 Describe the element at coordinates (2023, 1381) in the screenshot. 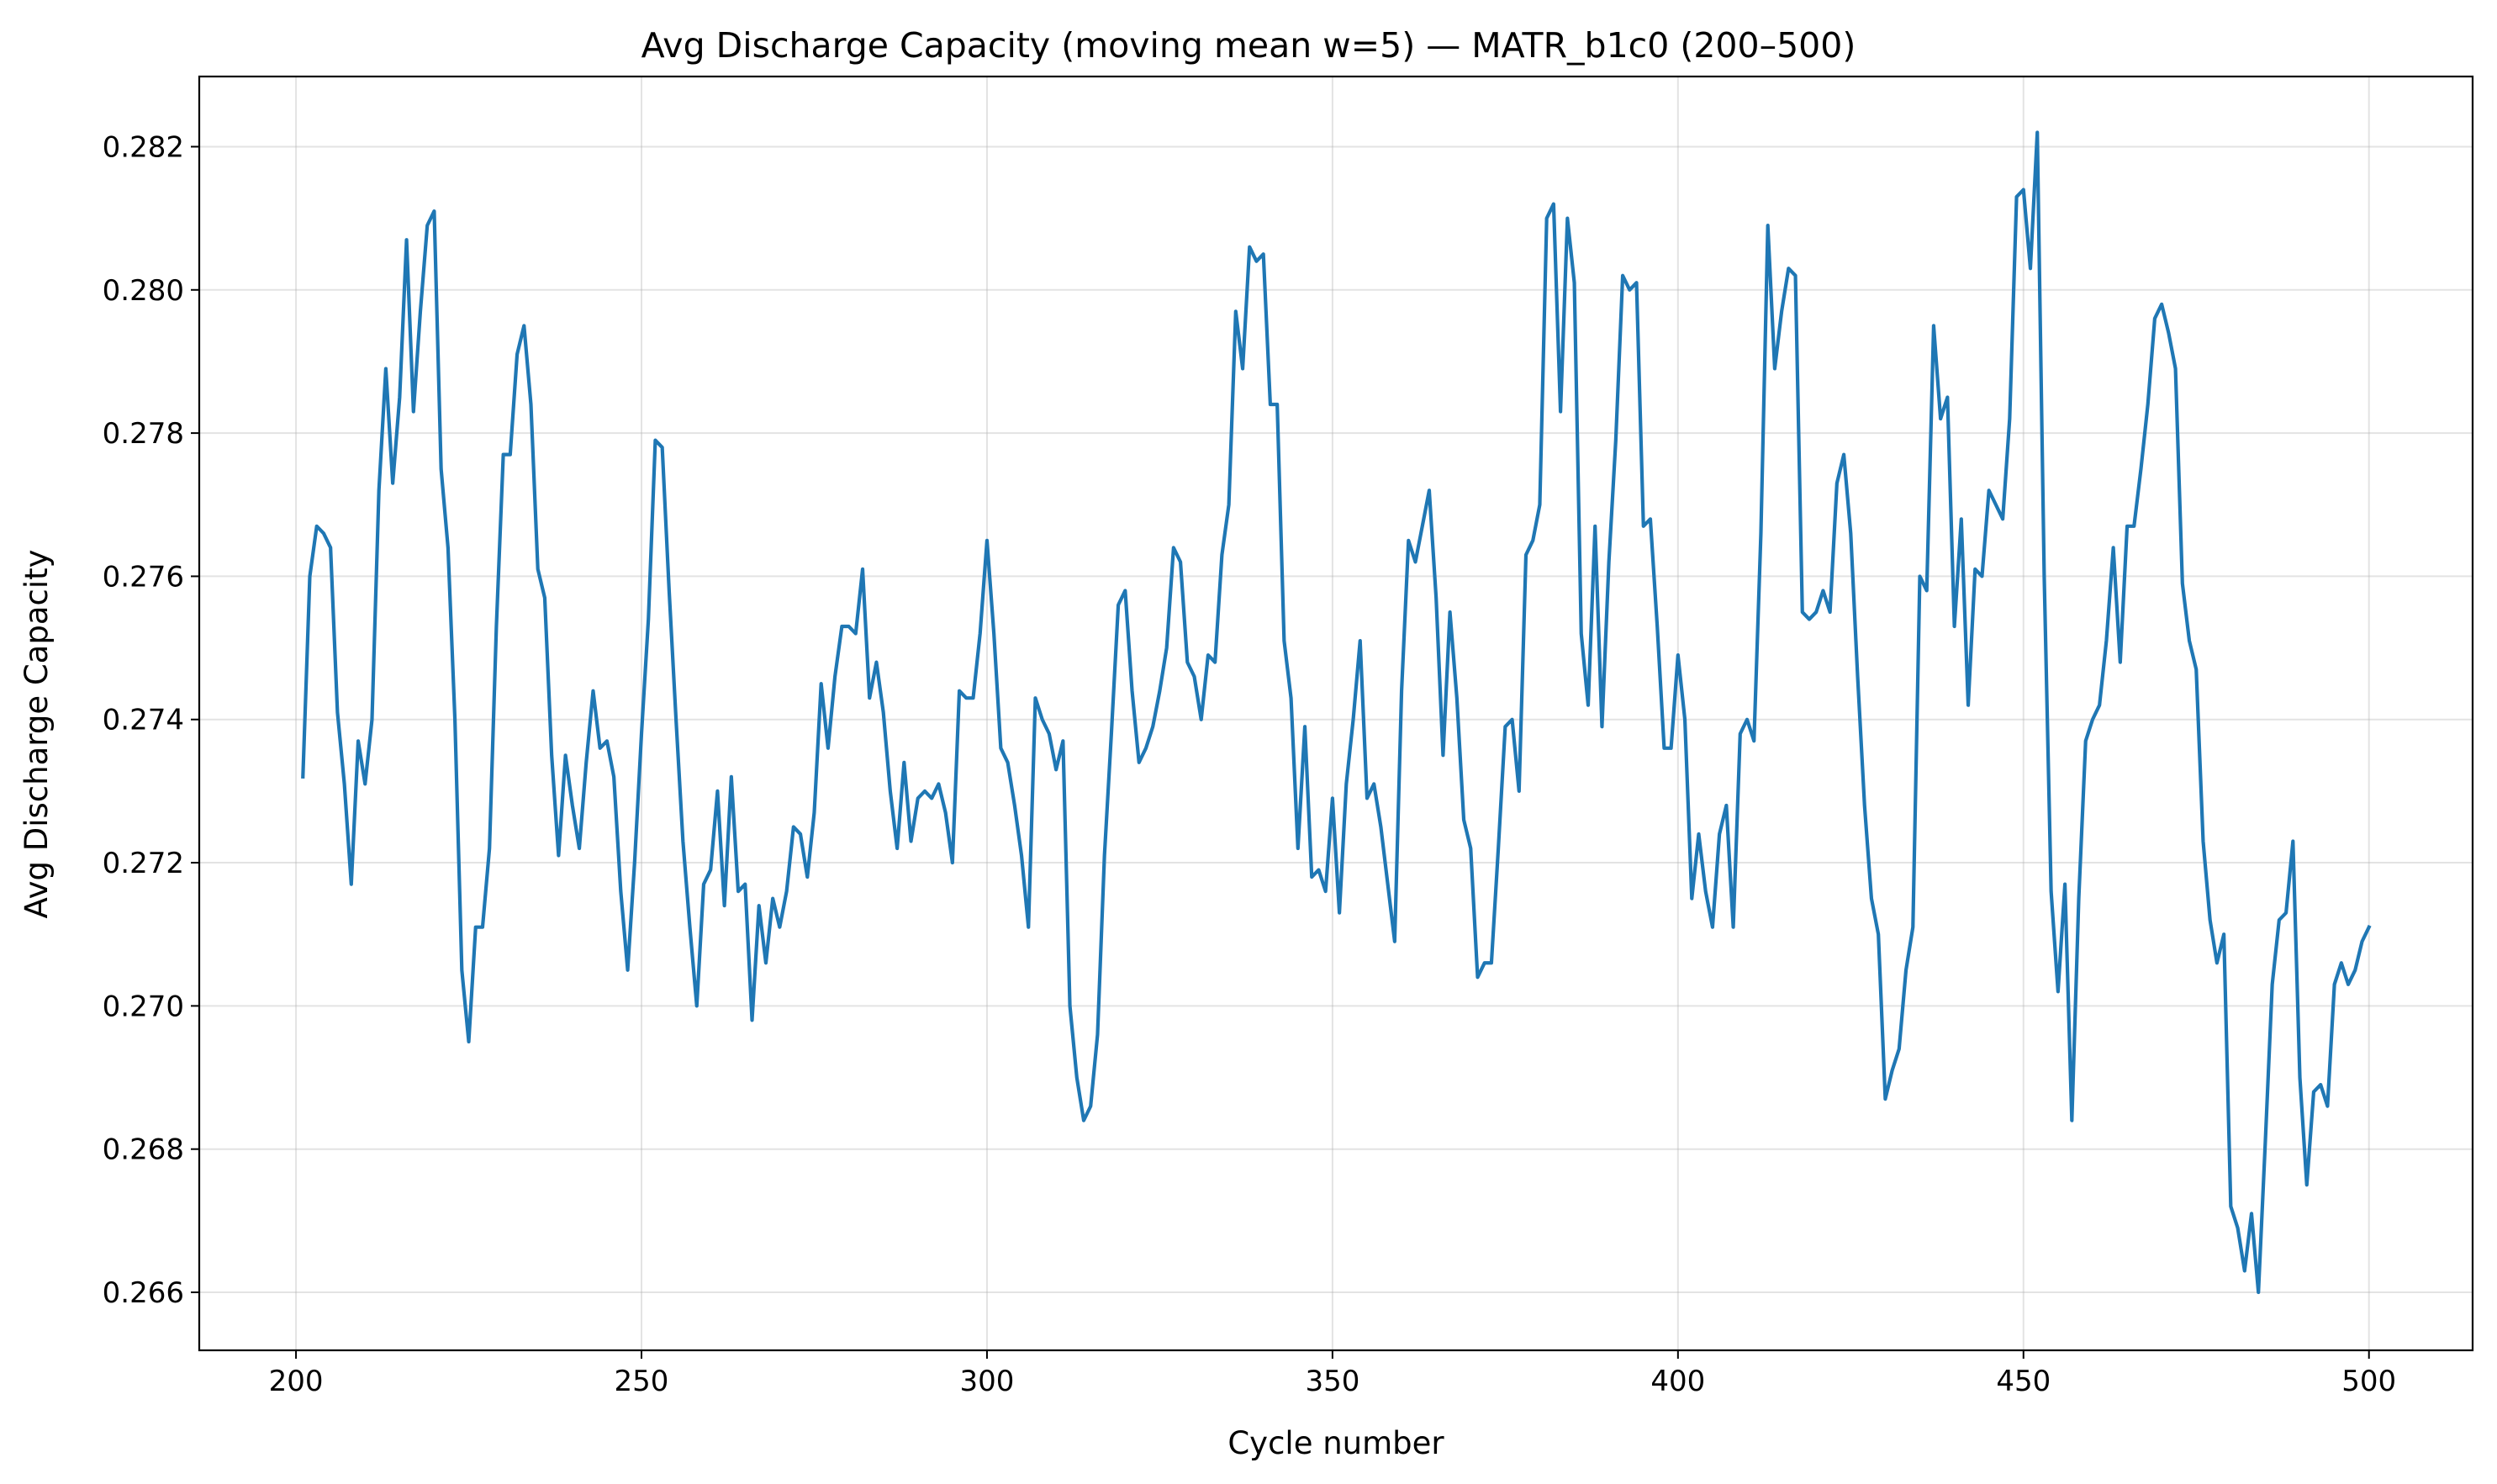

I see `x-tick-label: 450` at that location.